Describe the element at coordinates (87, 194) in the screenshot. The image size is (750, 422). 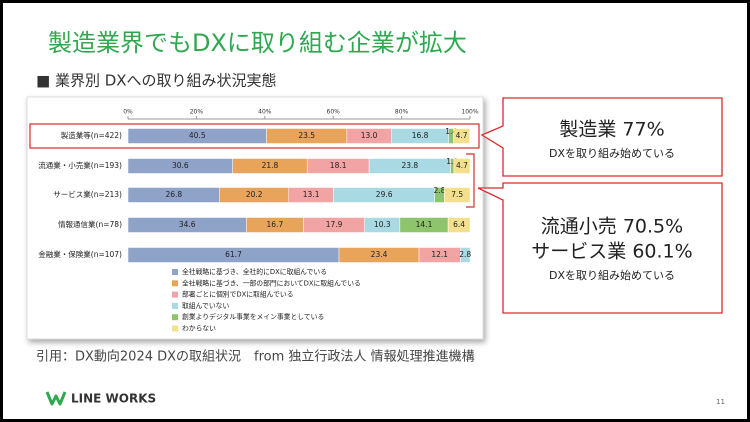
I see `category-label: サービス業(n=213)` at that location.